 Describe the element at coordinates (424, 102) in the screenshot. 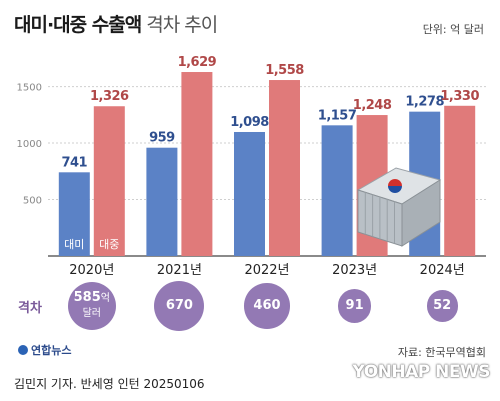

I see `bar-usa-value-label: 1,278` at that location.